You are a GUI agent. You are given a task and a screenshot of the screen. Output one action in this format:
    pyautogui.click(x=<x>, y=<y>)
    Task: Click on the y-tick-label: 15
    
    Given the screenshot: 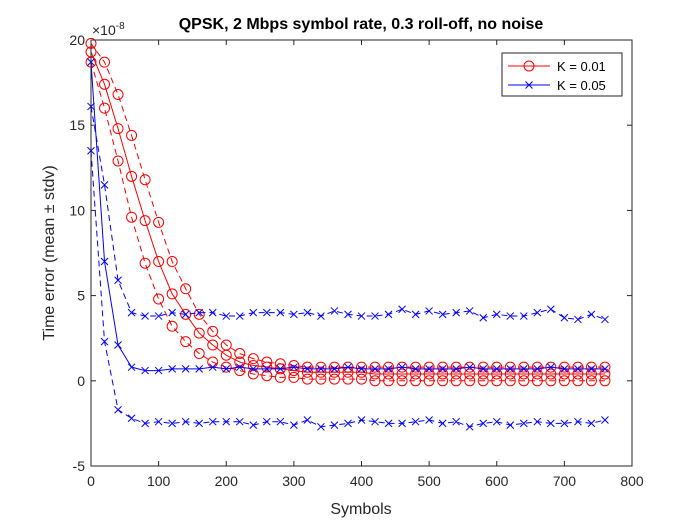 What is the action you would take?
    pyautogui.click(x=77, y=125)
    